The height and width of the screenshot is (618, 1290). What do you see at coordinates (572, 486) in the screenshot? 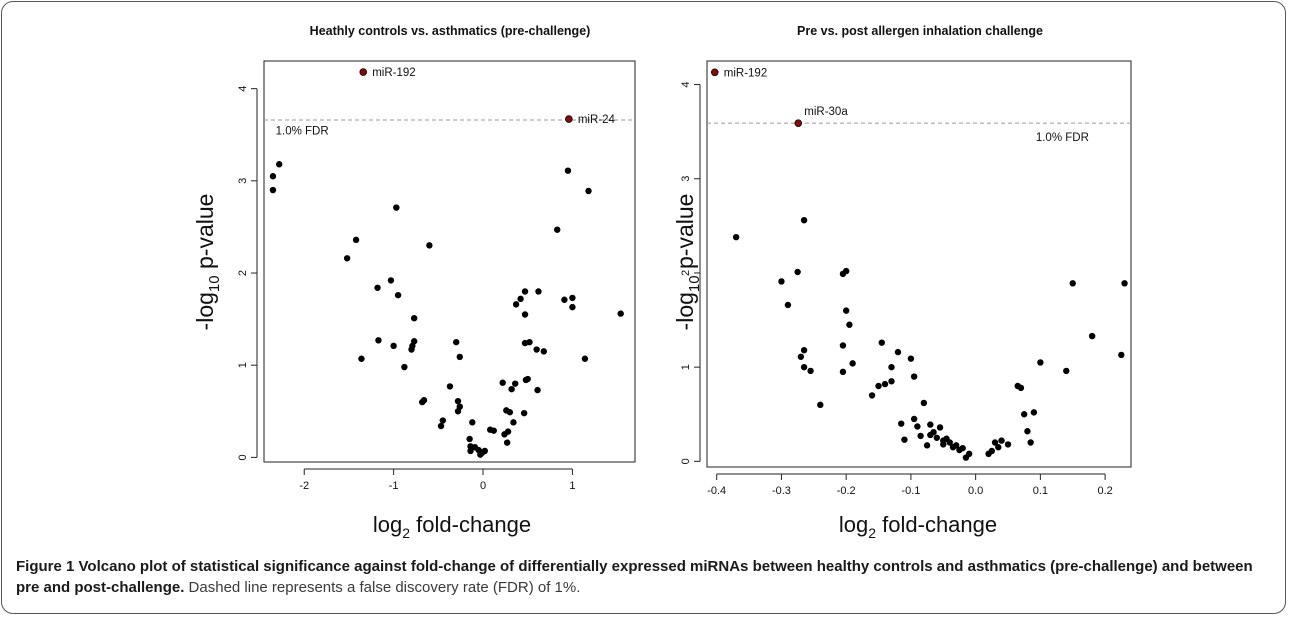
I see `x-tick-label: 1` at bounding box center [572, 486].